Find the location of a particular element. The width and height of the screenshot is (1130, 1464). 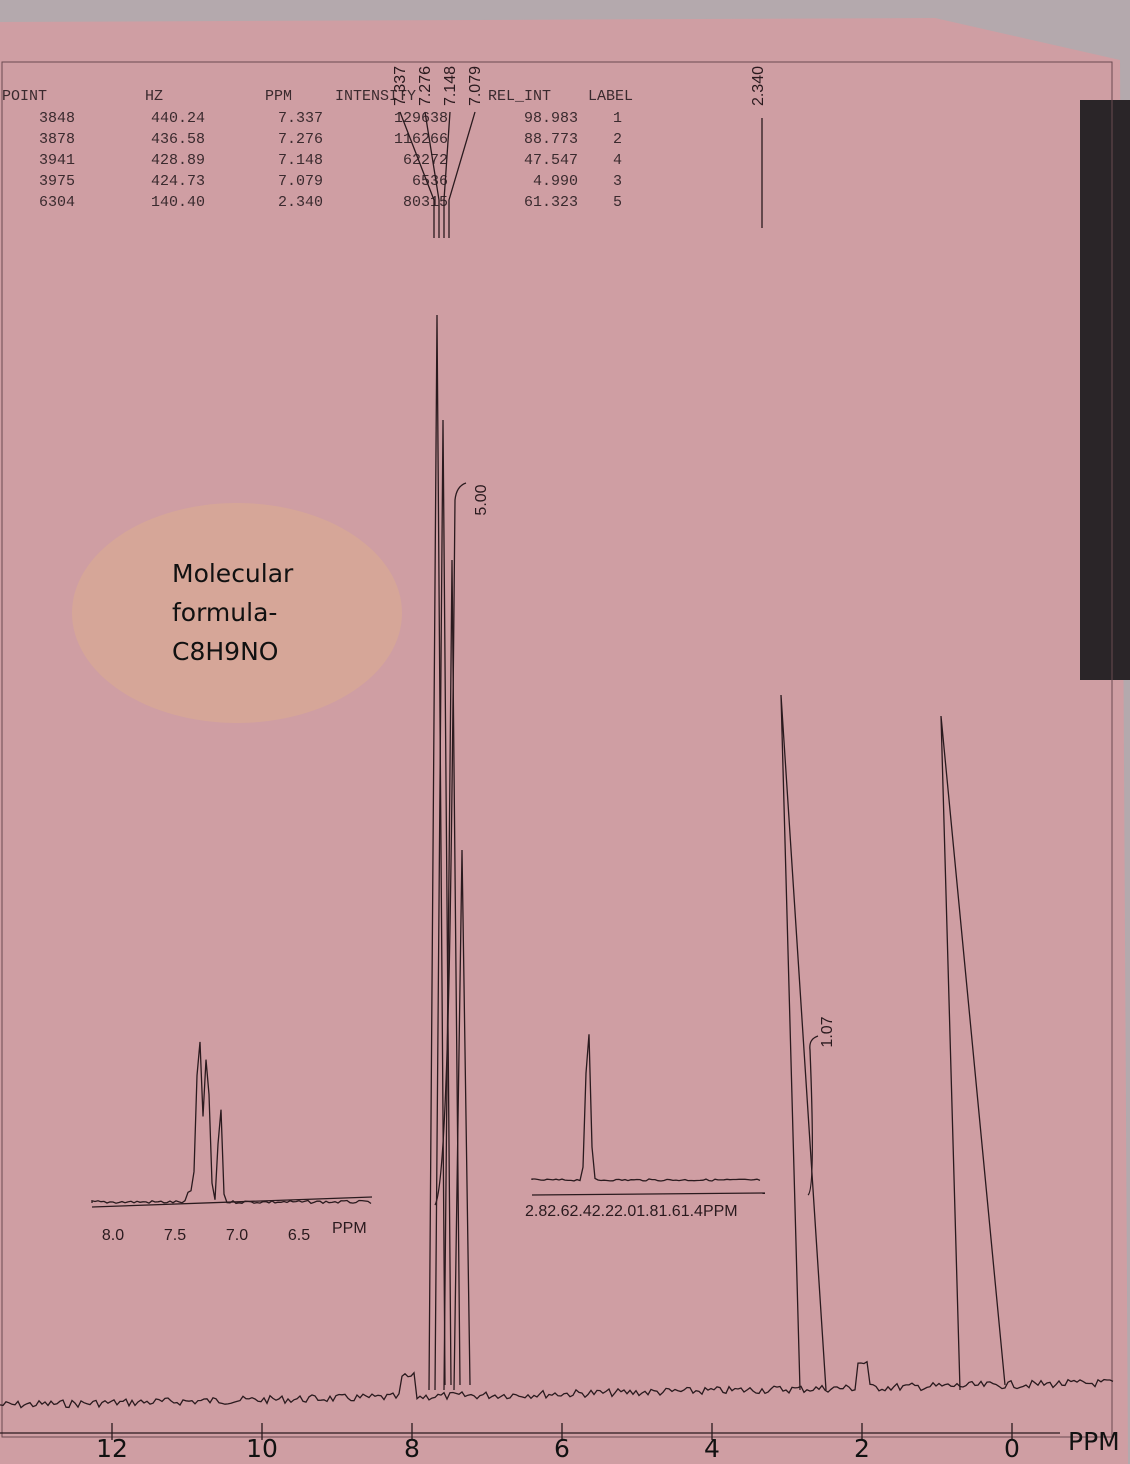

peak-label: 2.340 is located at coordinates (758, 86).